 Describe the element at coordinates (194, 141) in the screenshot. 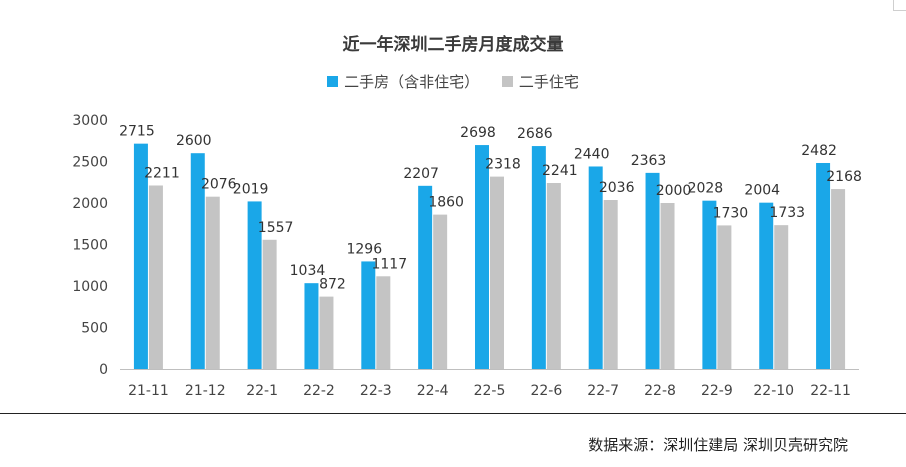

I see `data-label-all-second-hand: 2600` at that location.